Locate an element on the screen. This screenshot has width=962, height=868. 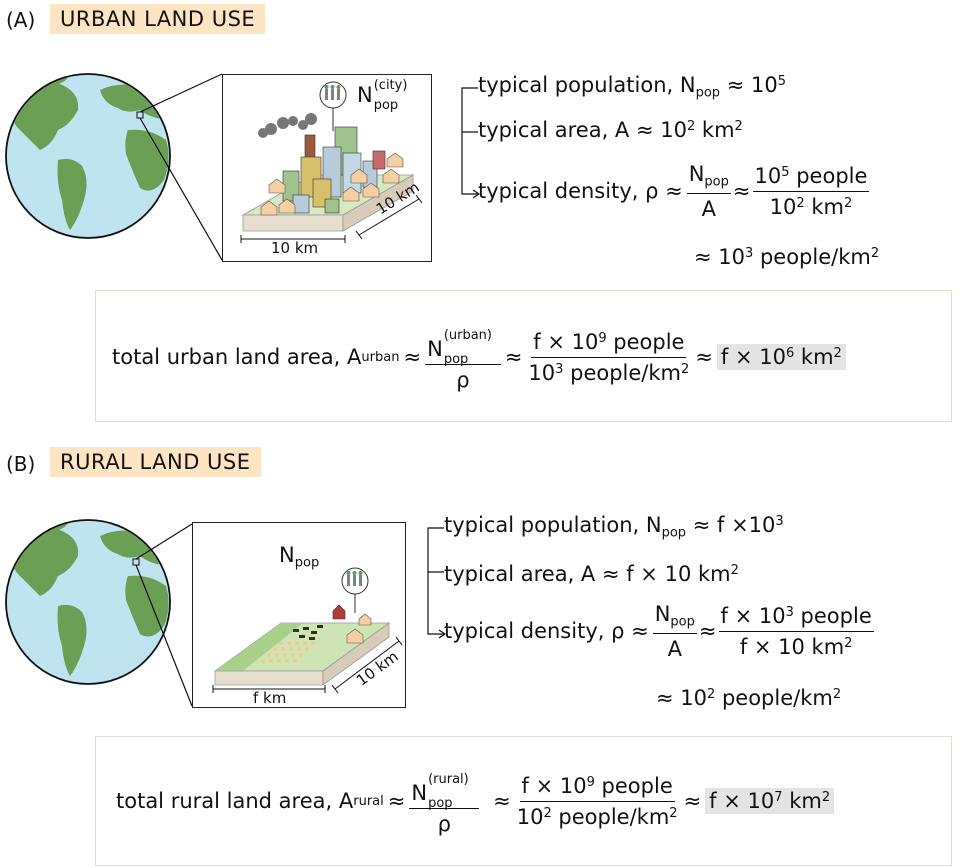
panel-b-bracket is located at coordinates (437, 583).